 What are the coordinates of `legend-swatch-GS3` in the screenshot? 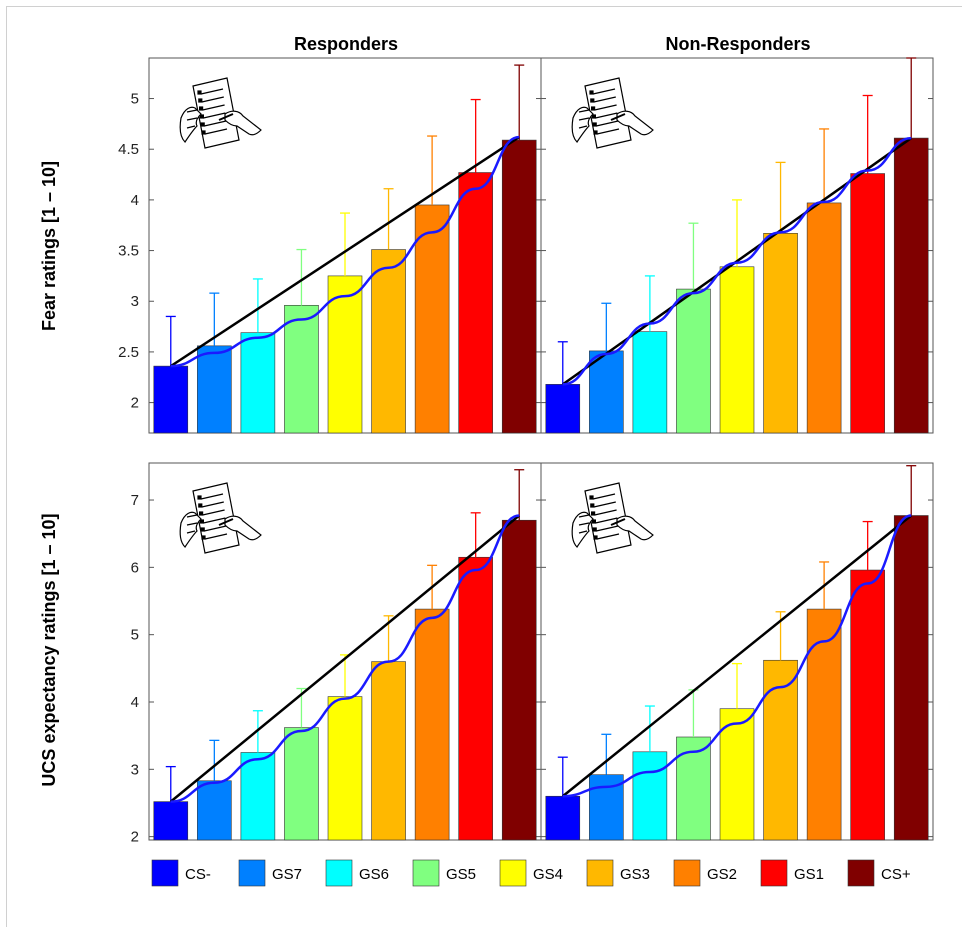 It's located at (600, 873).